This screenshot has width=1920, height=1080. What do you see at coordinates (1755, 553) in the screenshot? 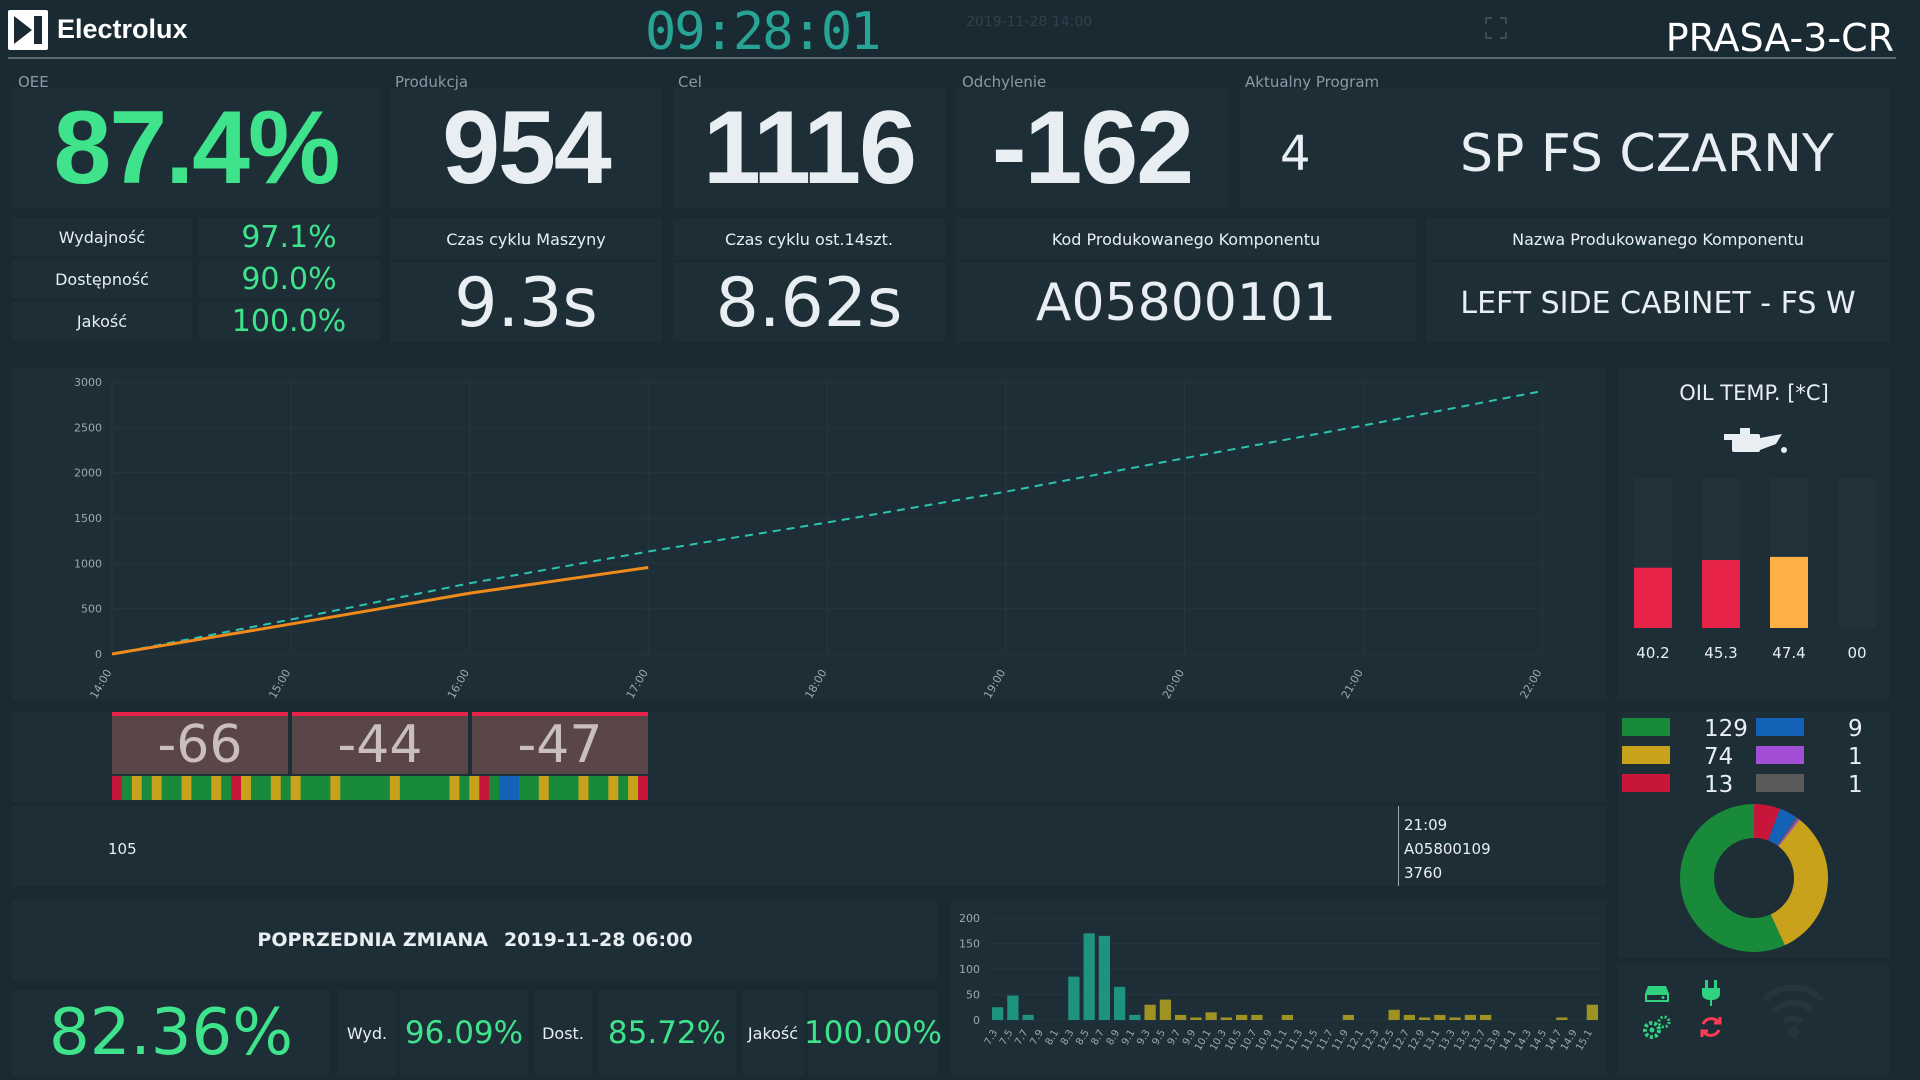
I see `oil-temp-bars` at bounding box center [1755, 553].